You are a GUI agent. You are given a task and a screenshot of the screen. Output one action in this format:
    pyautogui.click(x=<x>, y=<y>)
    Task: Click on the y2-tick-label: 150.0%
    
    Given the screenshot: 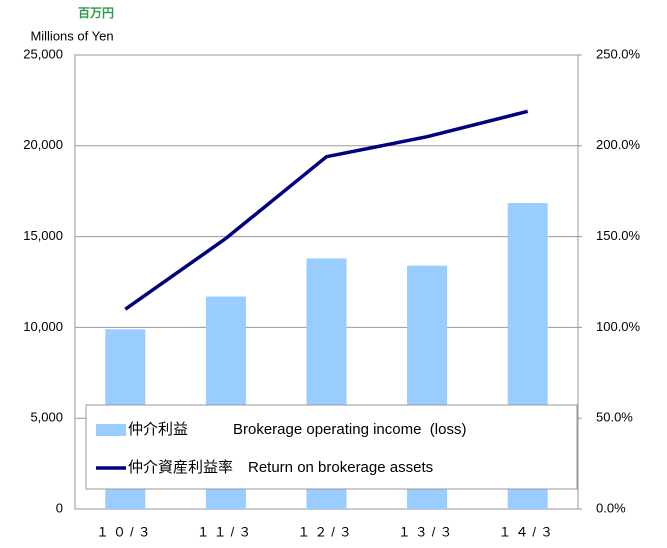 What is the action you would take?
    pyautogui.click(x=618, y=235)
    